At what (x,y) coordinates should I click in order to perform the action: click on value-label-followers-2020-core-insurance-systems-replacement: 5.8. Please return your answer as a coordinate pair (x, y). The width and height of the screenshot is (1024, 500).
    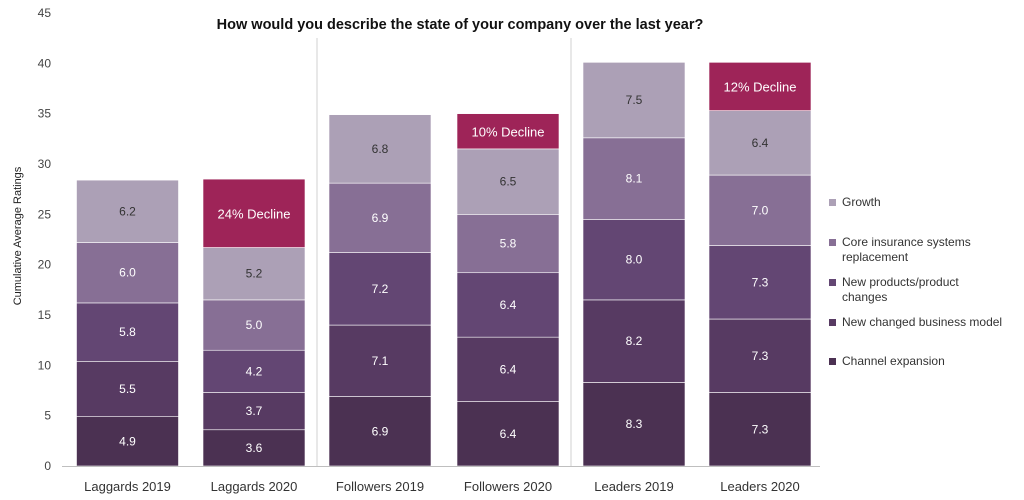
    Looking at the image, I should click on (508, 244).